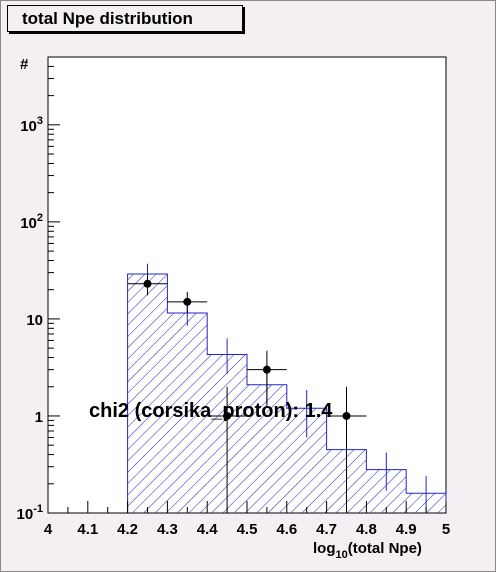  Describe the element at coordinates (326, 529) in the screenshot. I see `x-tick-label: 4.7` at that location.